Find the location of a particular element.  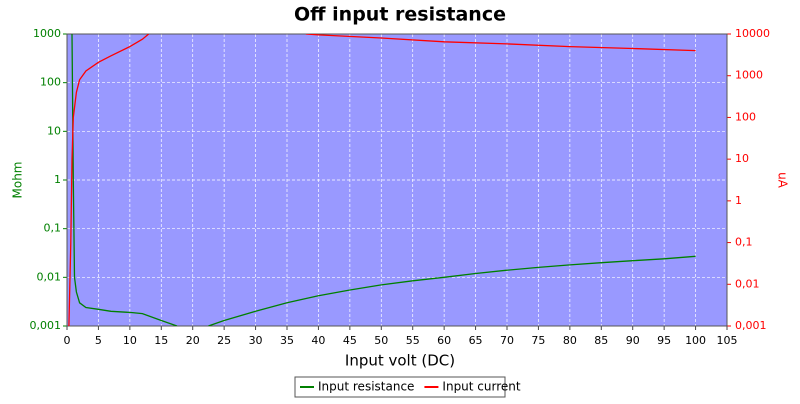

x-tick-label: 100 is located at coordinates (695, 340).